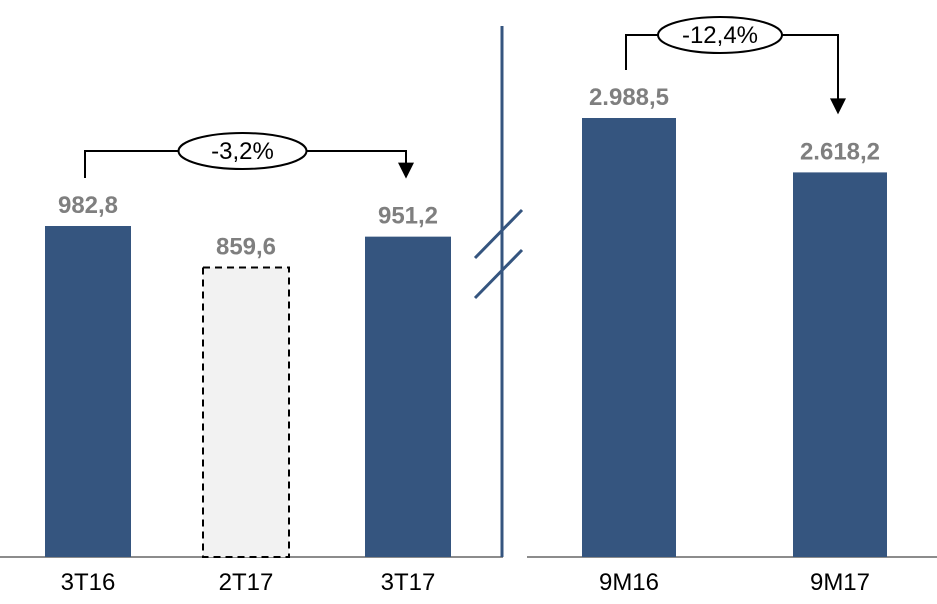 This screenshot has width=937, height=604. What do you see at coordinates (88, 582) in the screenshot?
I see `category-label: 3T16` at bounding box center [88, 582].